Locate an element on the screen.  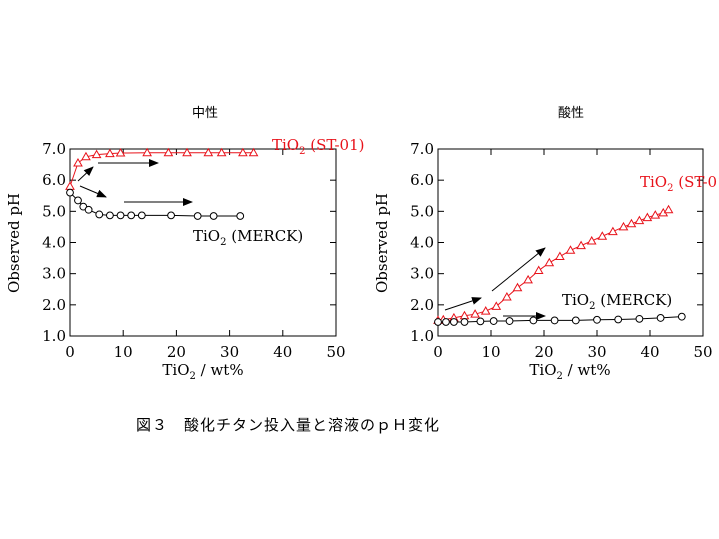
chart-neutral-x-label: TiO2 / wt% is located at coordinates (202, 371).